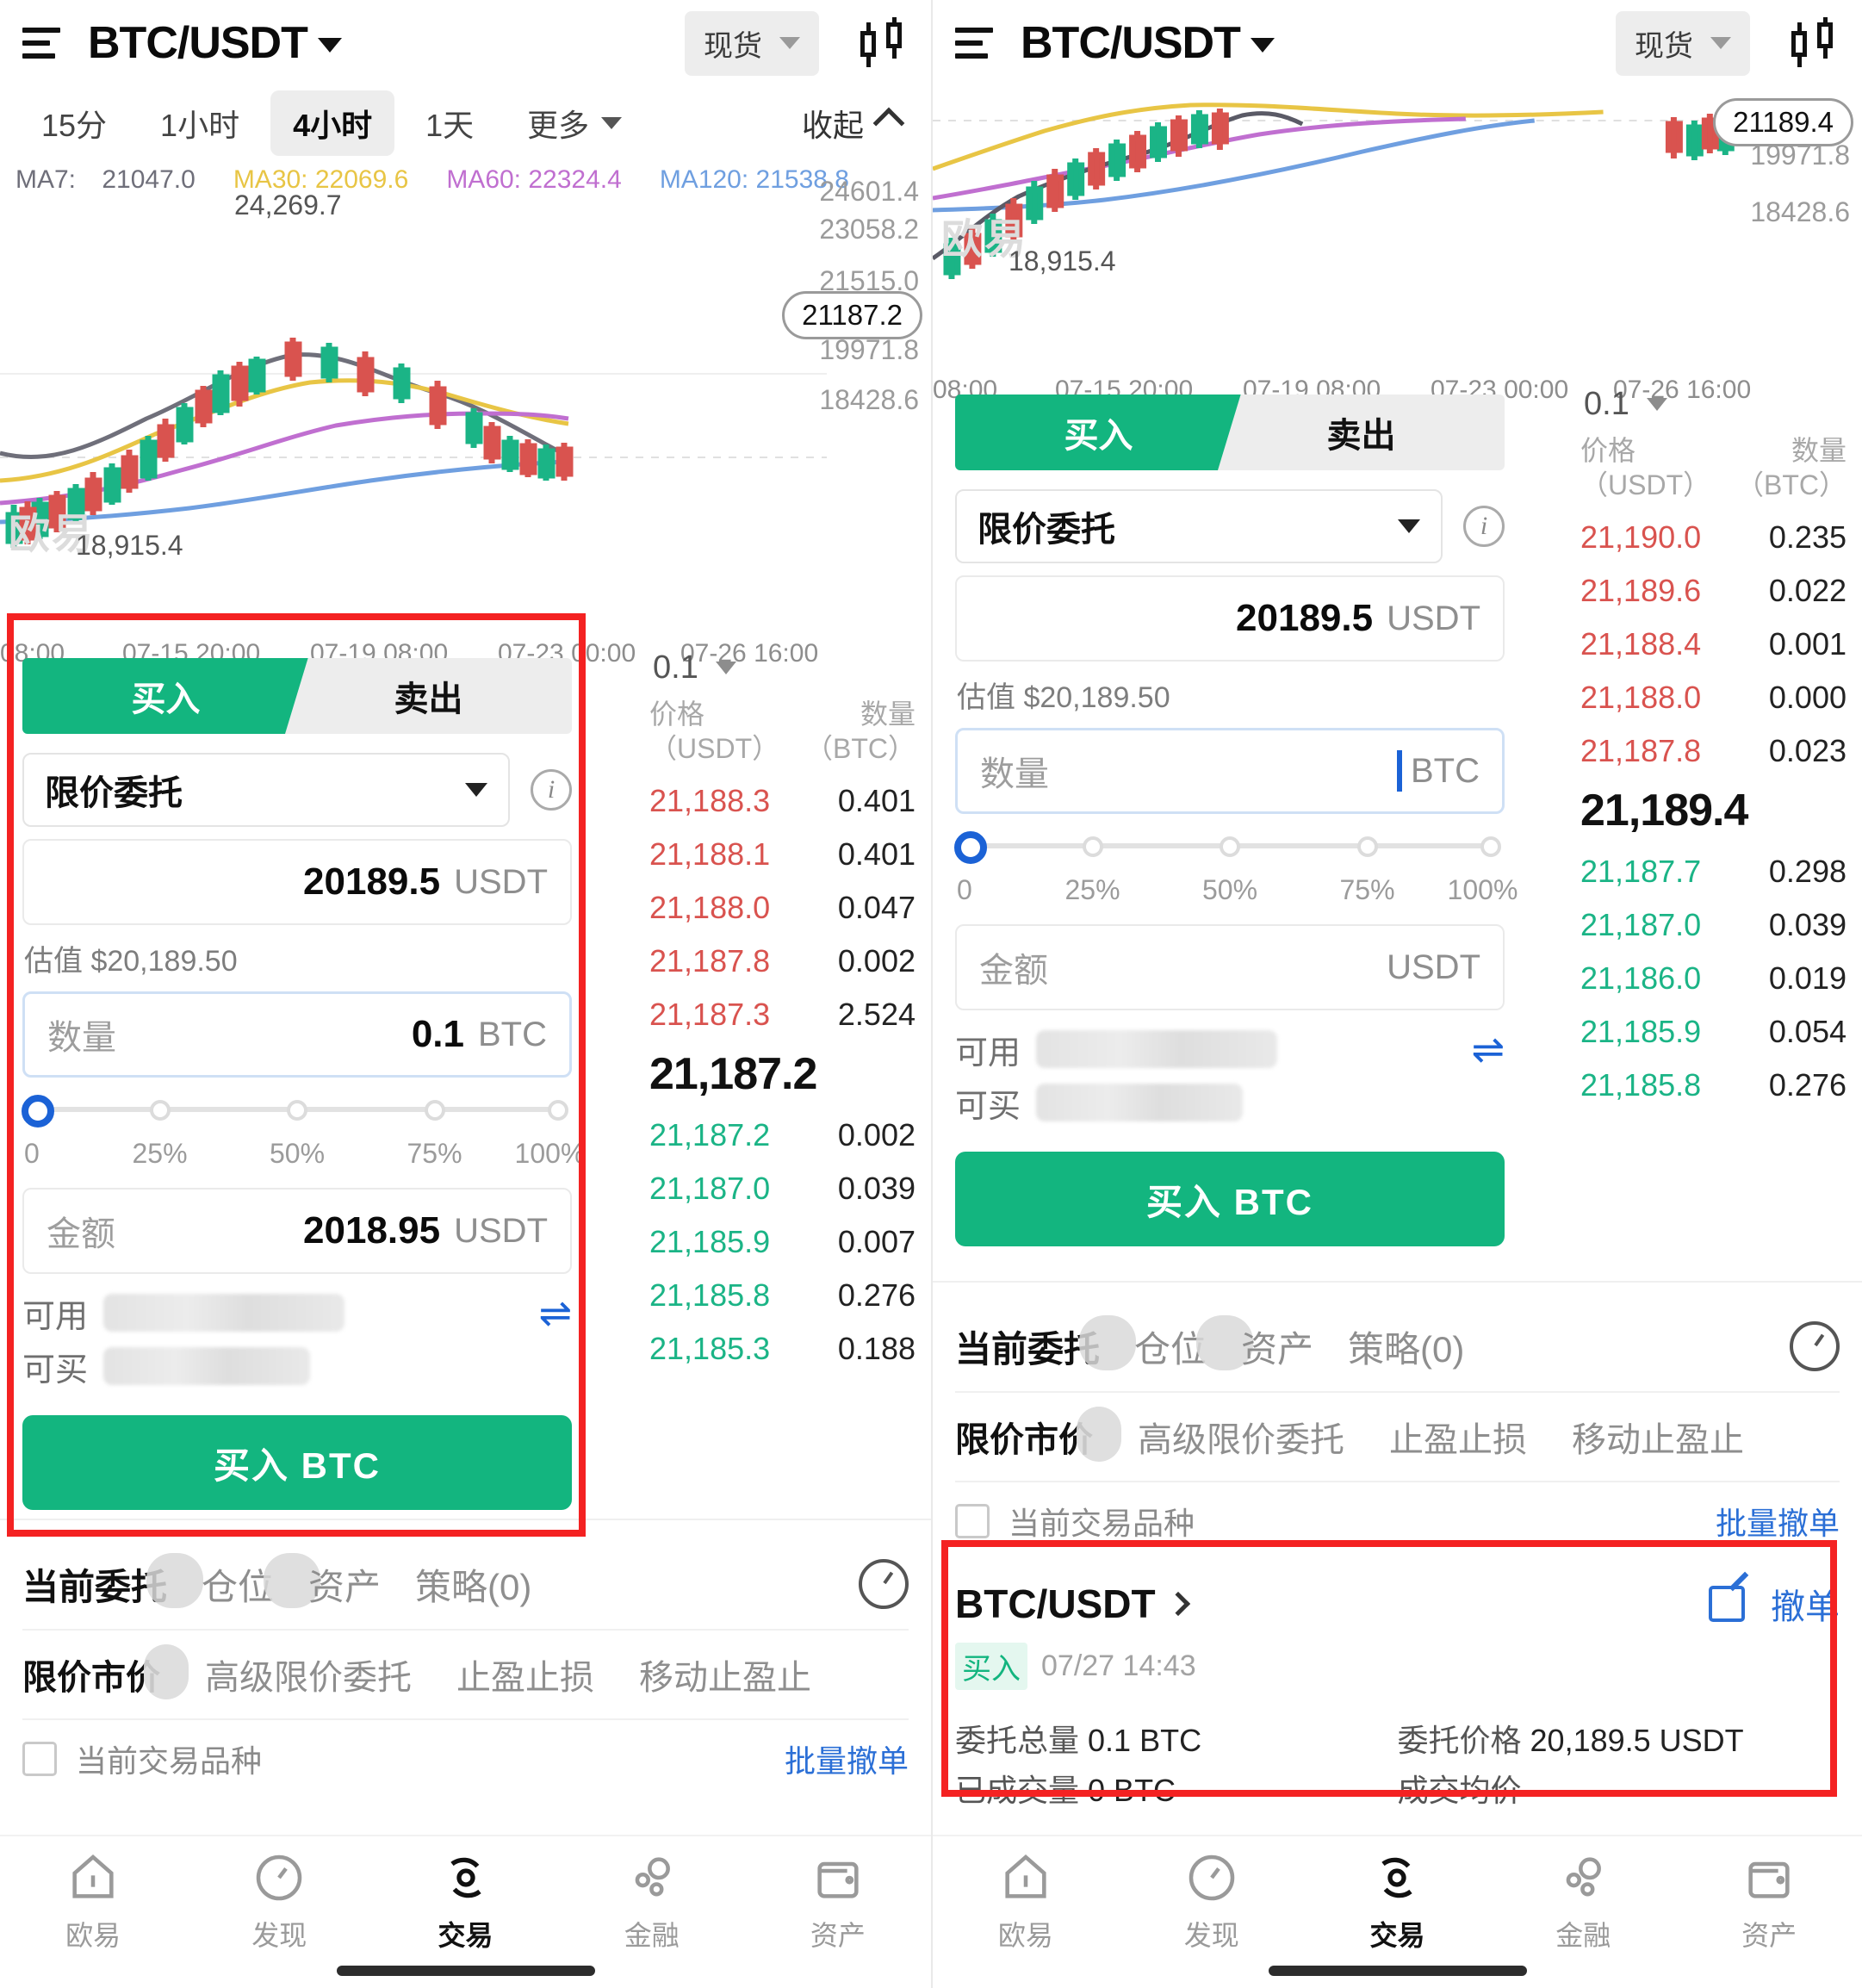  I want to click on order-card-pair: BTC/USDT, so click(1055, 1603).